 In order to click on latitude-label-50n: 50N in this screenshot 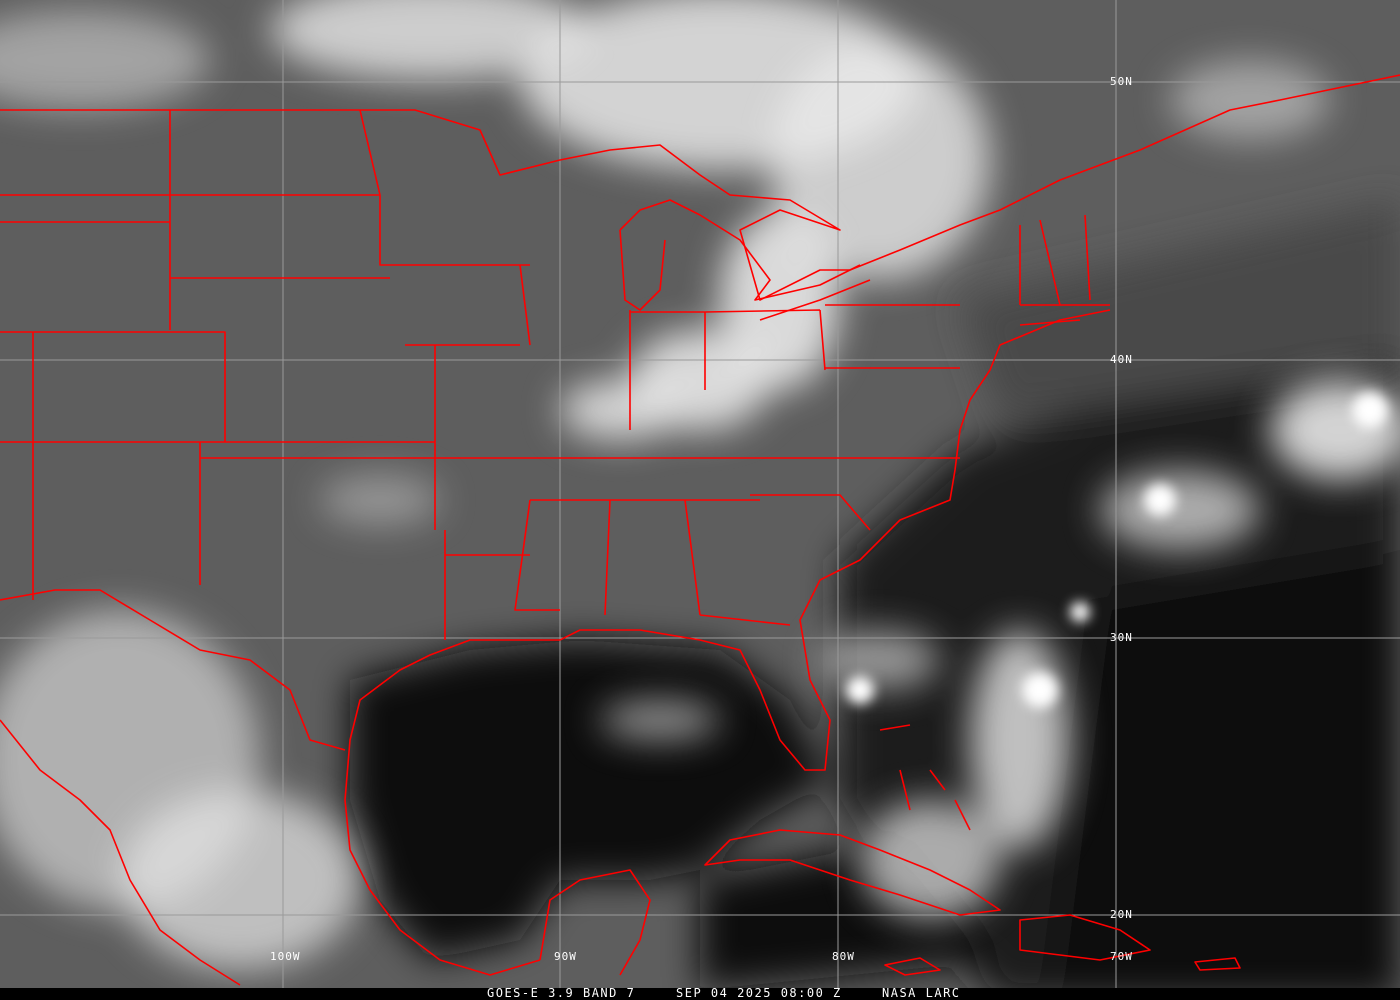, I will do `click(1121, 81)`.